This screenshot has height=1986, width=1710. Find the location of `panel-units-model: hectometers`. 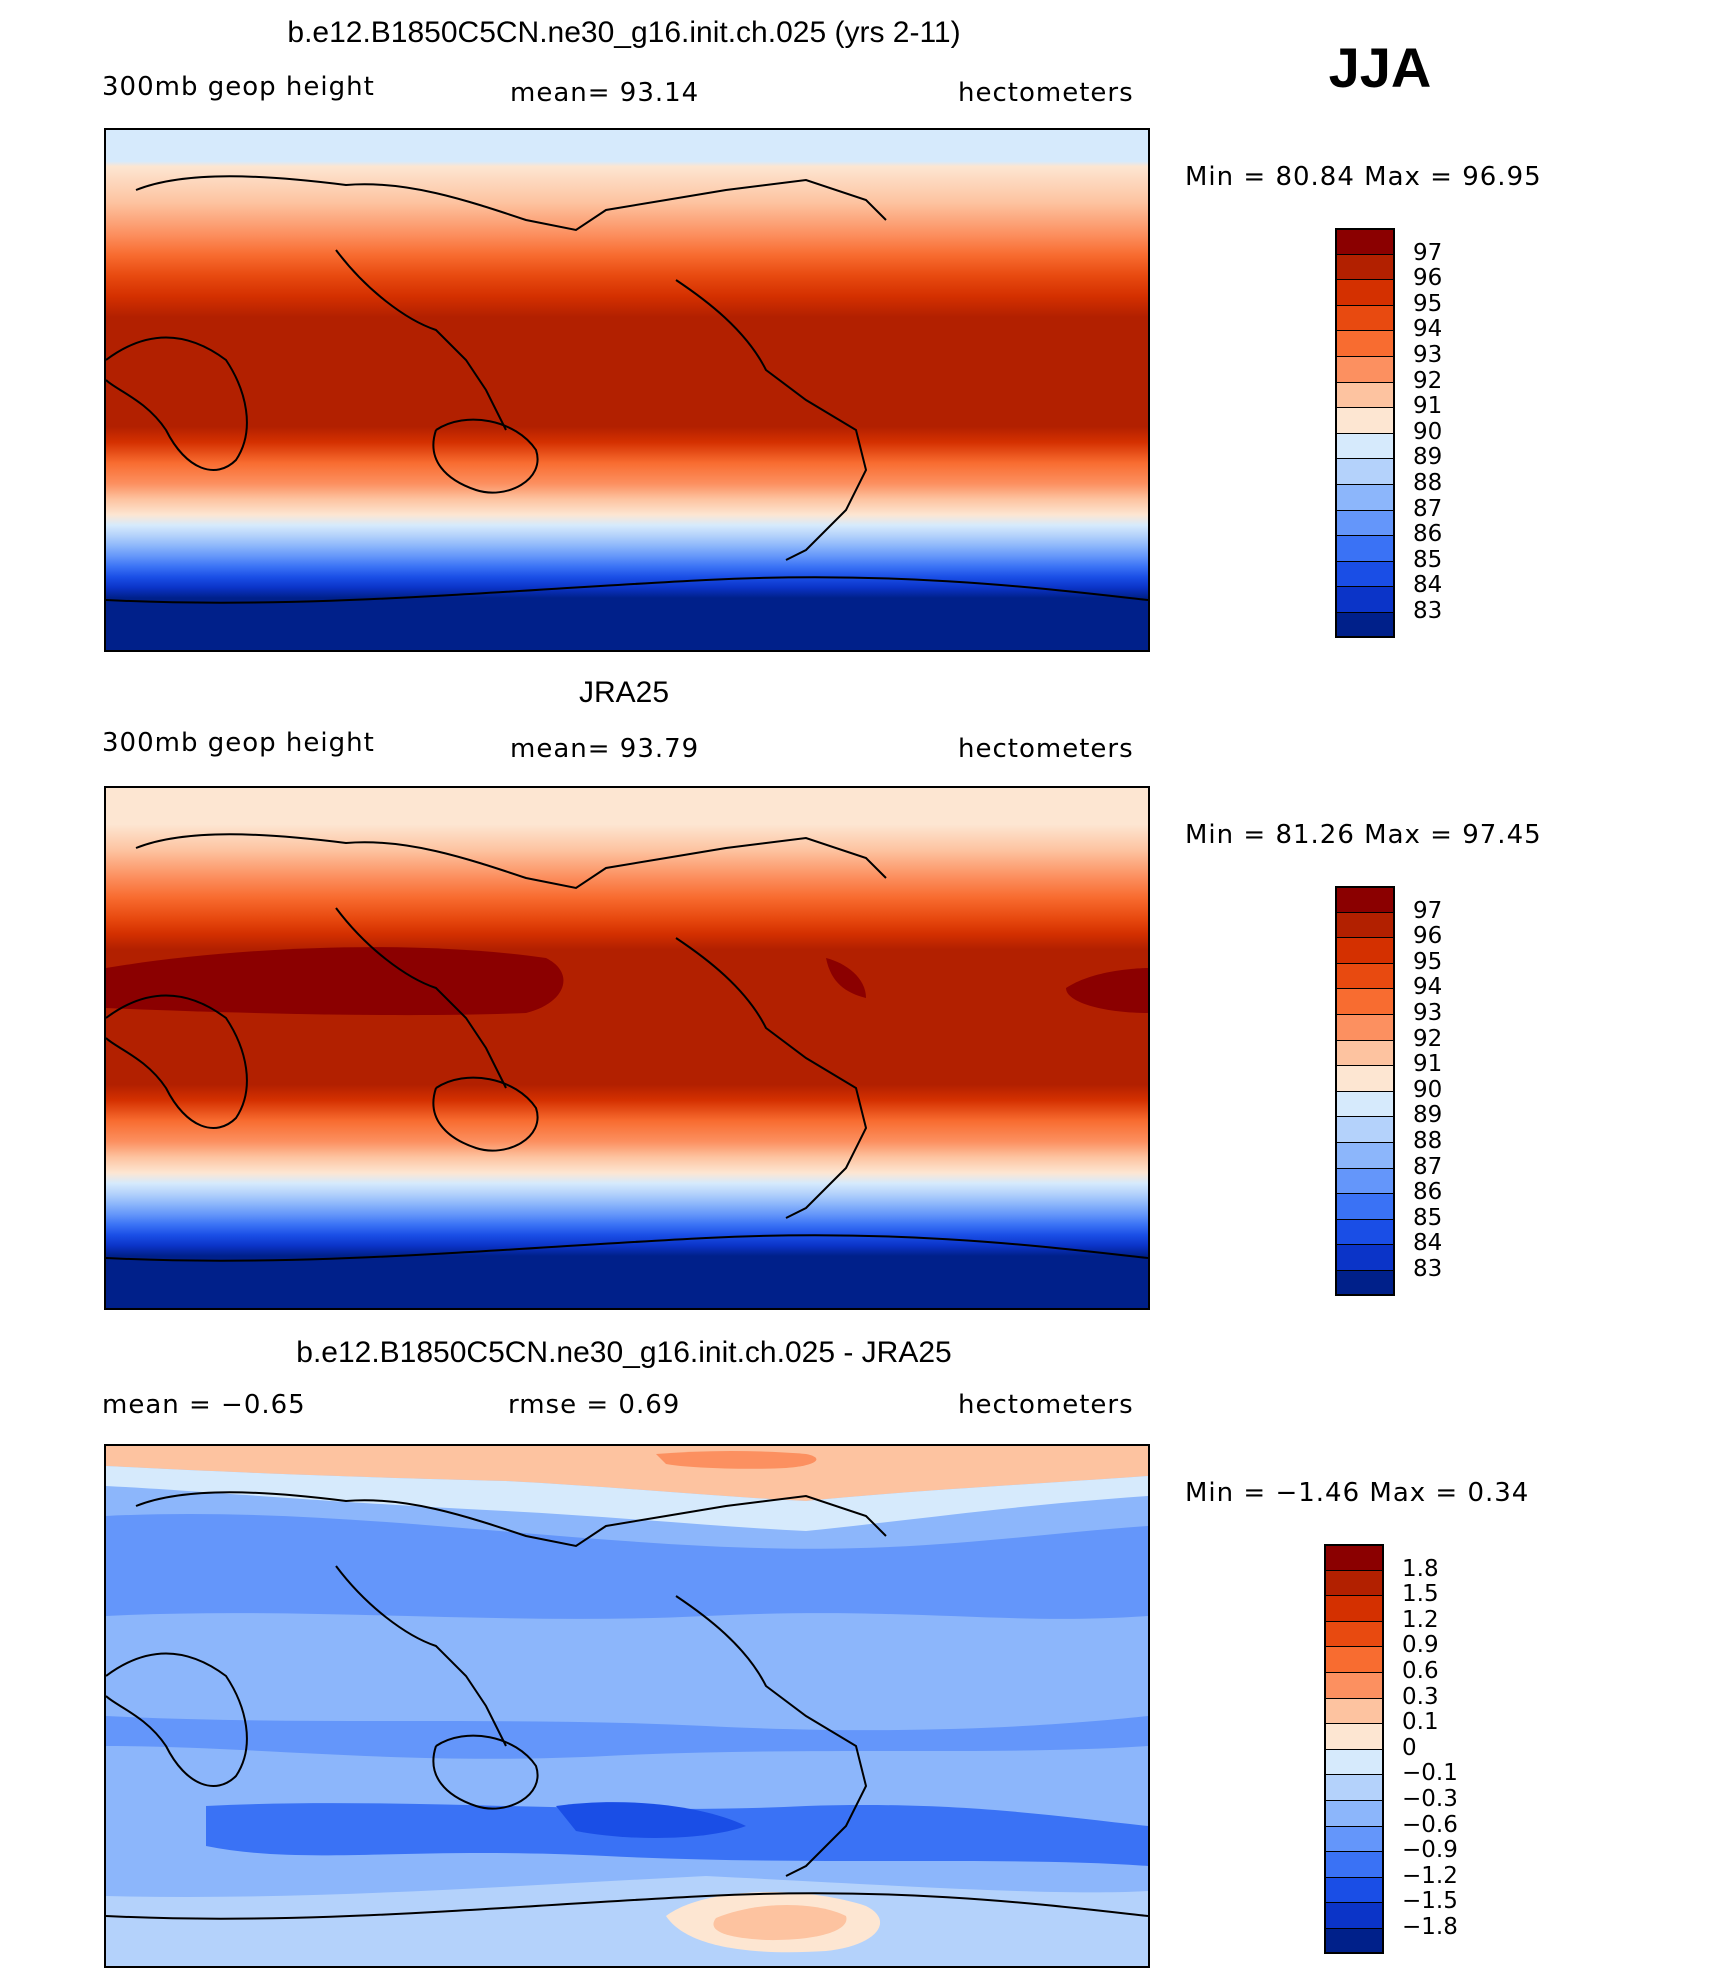

panel-units-model: hectometers is located at coordinates (1046, 93).